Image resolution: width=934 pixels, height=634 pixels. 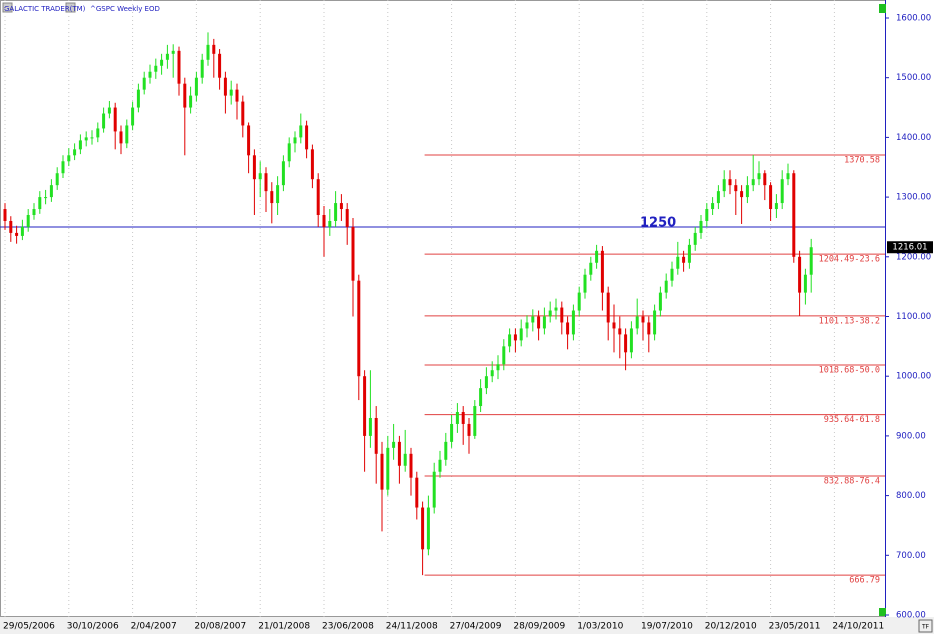 I want to click on fib-label: 1204.49-23.6, so click(x=849, y=260).